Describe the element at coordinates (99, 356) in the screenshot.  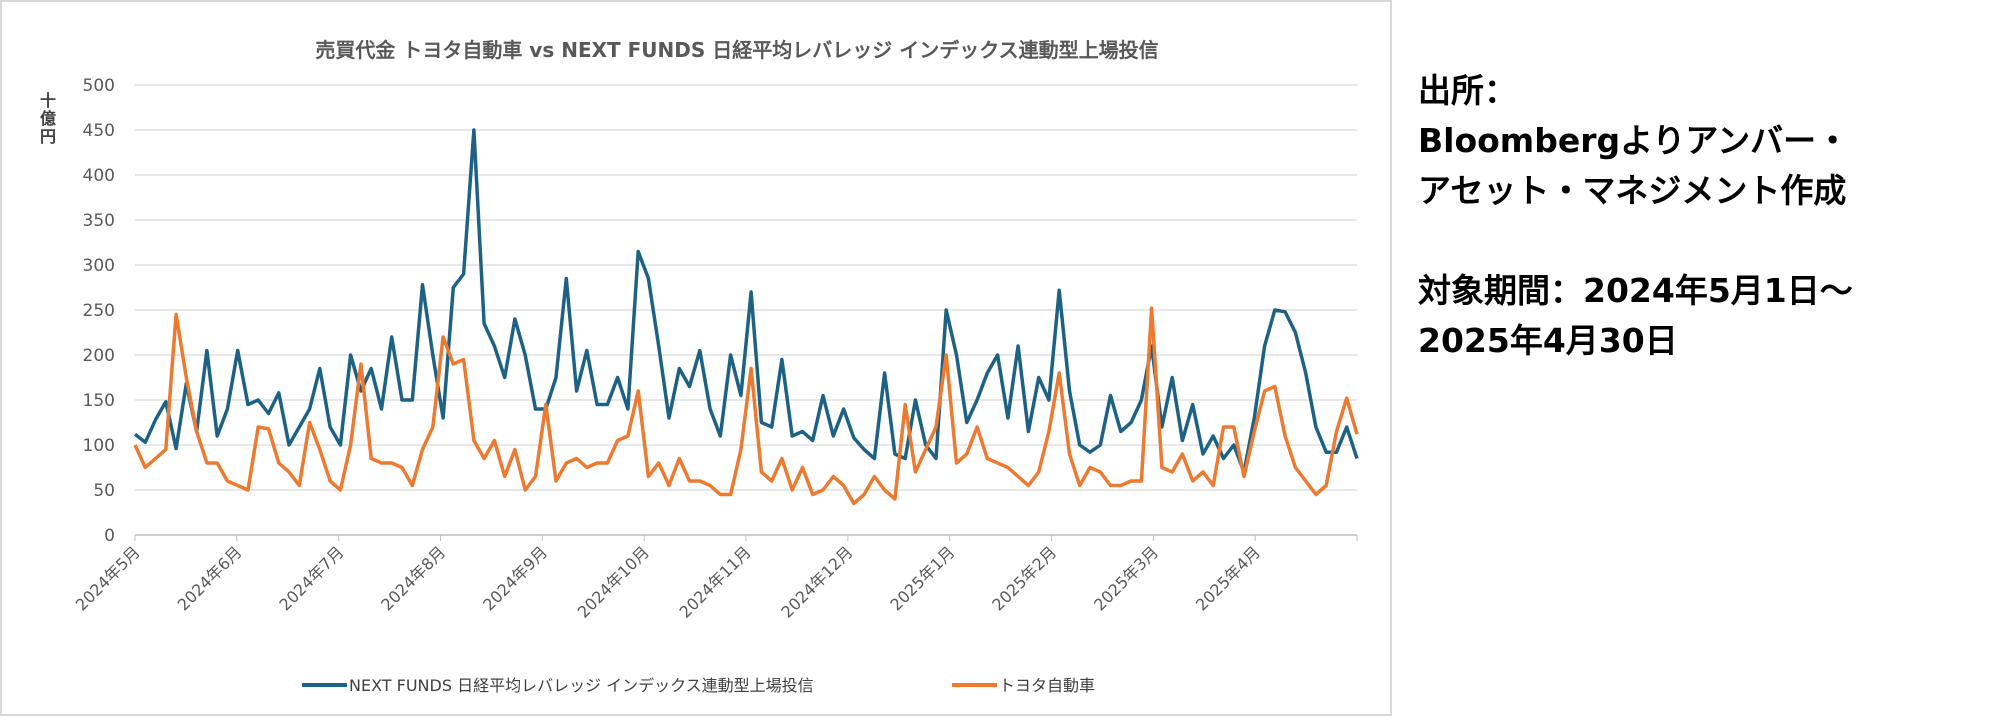
I see `y-tick-label: 200` at that location.